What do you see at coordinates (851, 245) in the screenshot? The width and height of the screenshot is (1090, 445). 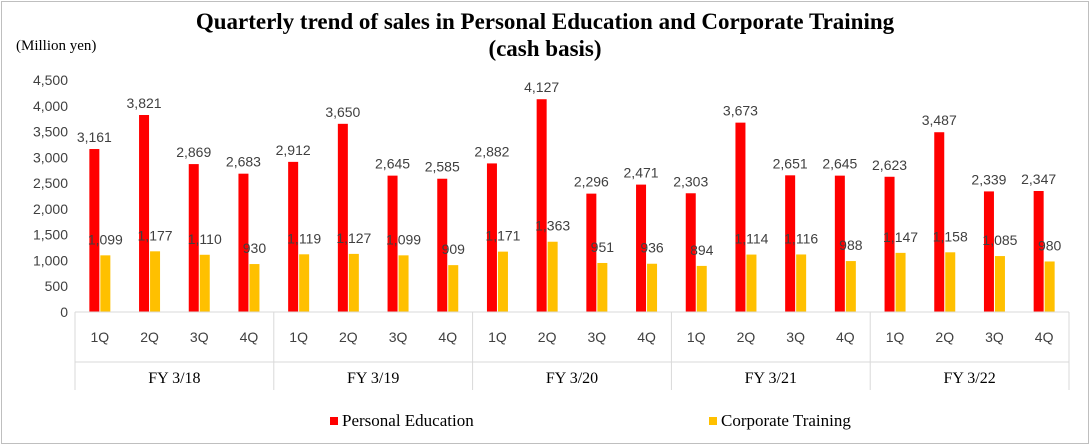 I see `corporate-training-data-label: 988` at bounding box center [851, 245].